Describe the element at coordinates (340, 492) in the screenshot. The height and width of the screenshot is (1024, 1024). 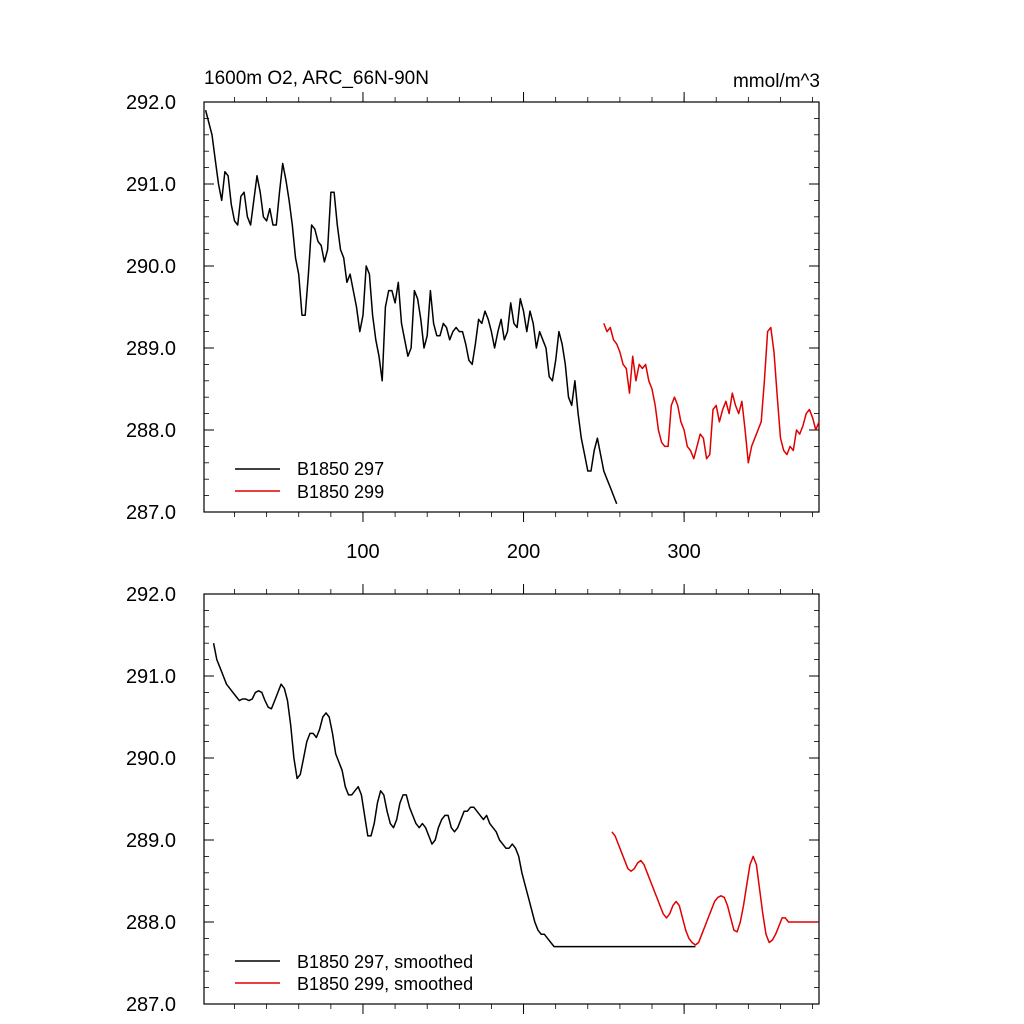
I see `legend-label-299: B1850 299` at that location.